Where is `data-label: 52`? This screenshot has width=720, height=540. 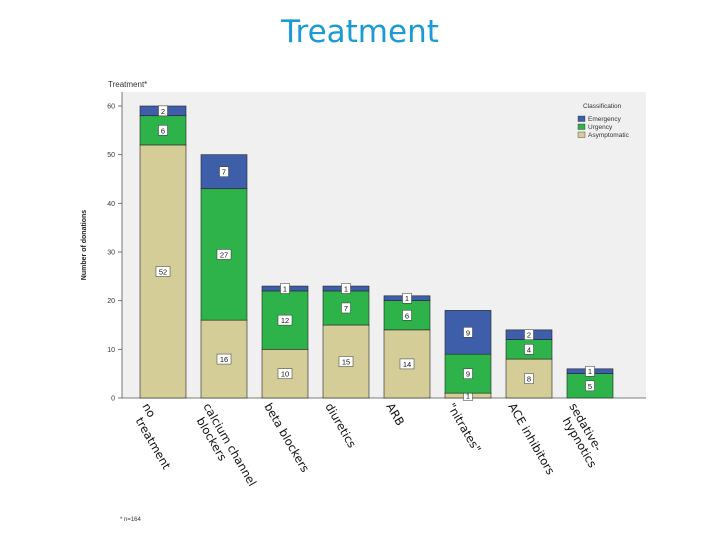 data-label: 52 is located at coordinates (163, 271).